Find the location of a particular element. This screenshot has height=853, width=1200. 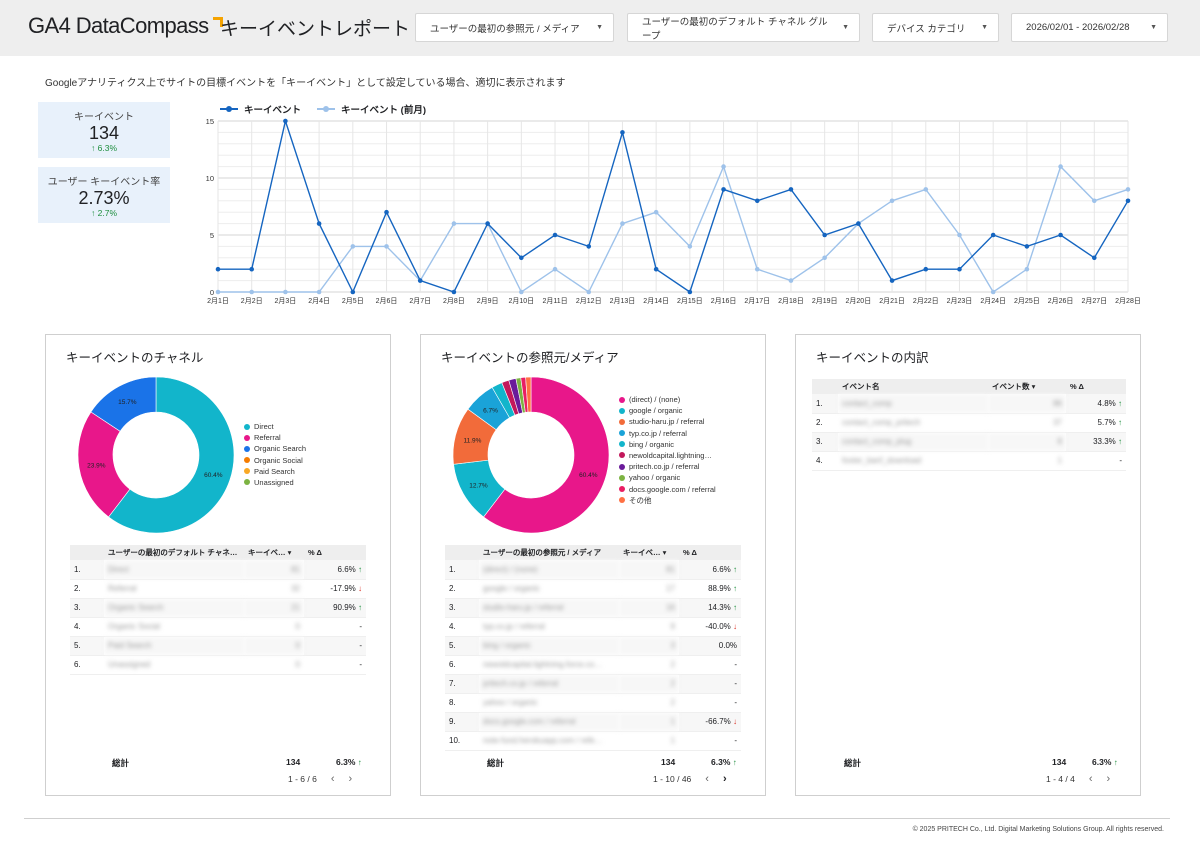

legend-item: Paid Search is located at coordinates (275, 471).